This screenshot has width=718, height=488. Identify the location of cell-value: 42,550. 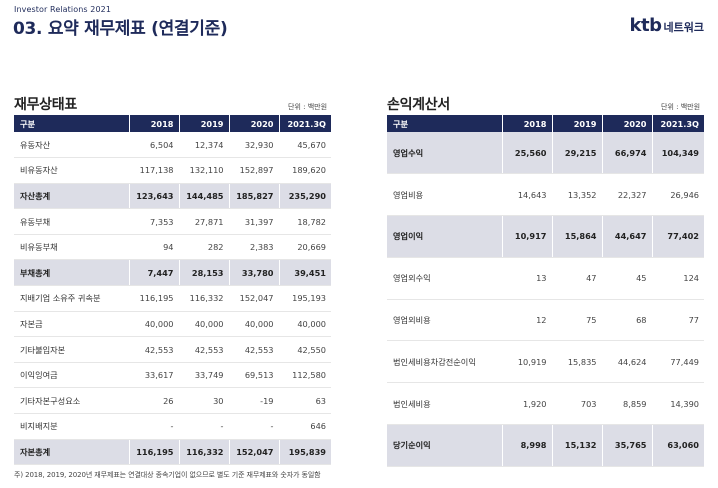
(305, 349).